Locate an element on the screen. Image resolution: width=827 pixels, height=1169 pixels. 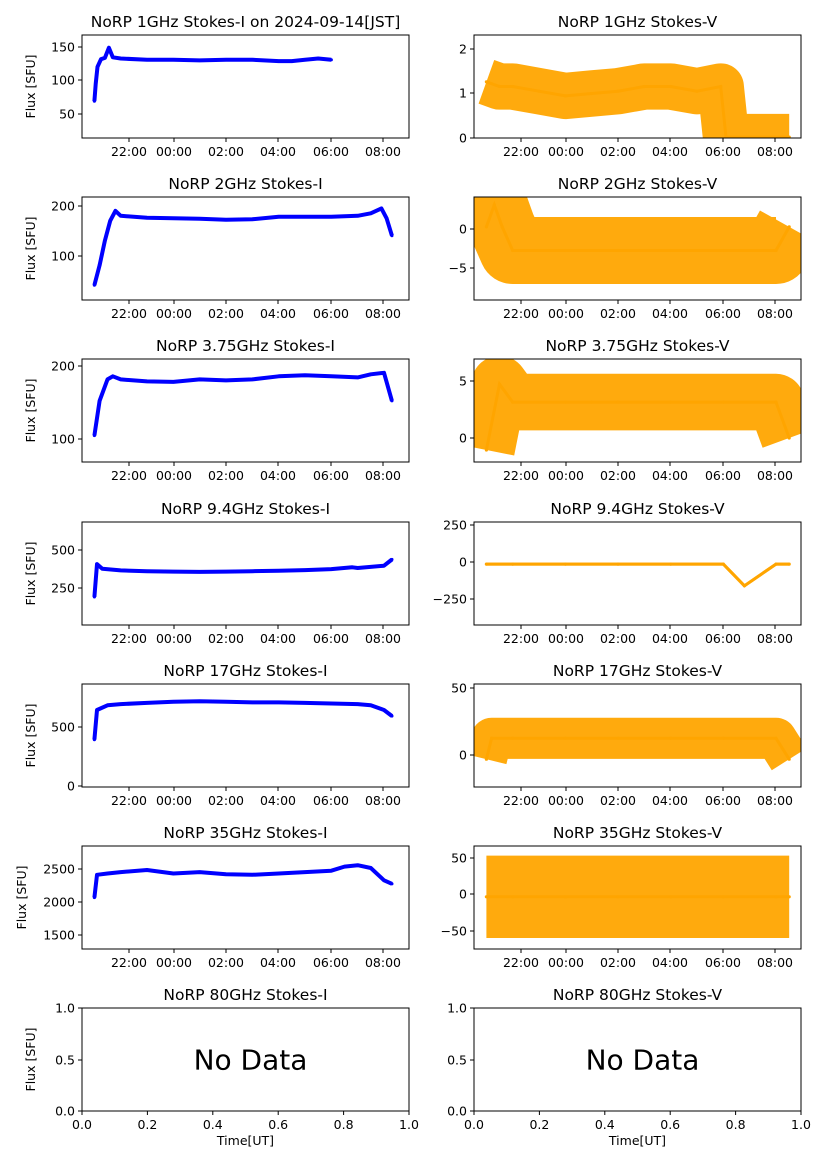
panel-title: NoRP 1GHz Stokes-I on 2024-09-14[JST] is located at coordinates (246, 22).